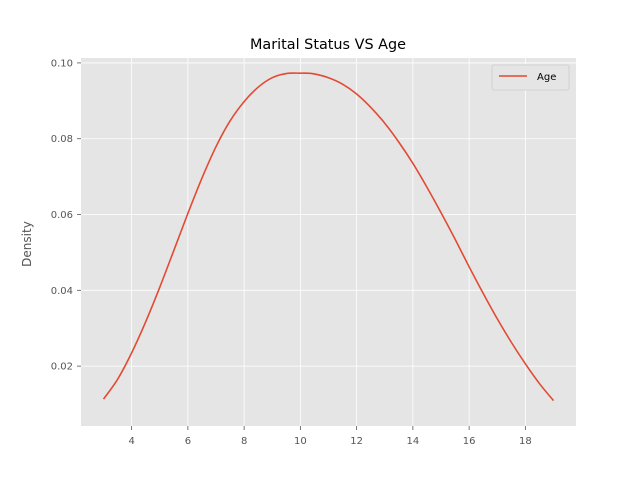 This screenshot has height=480, width=640. Describe the element at coordinates (356, 441) in the screenshot. I see `x-tick-label: 12` at that location.